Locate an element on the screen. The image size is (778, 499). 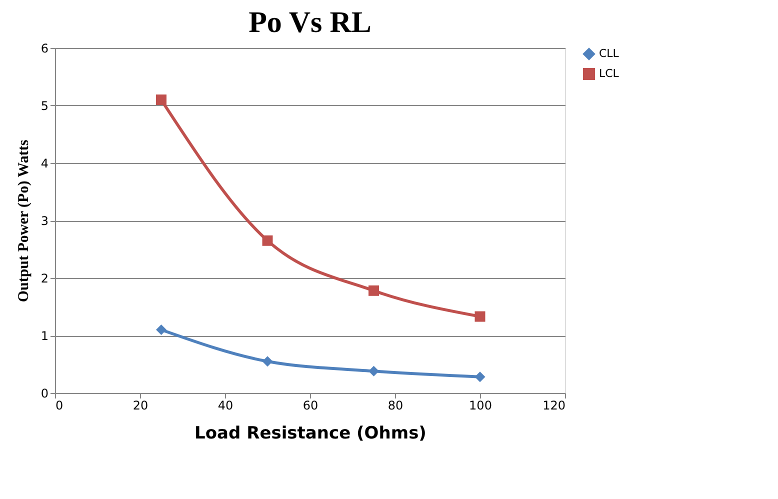
y-tick-label: 5 is located at coordinates (44, 106).